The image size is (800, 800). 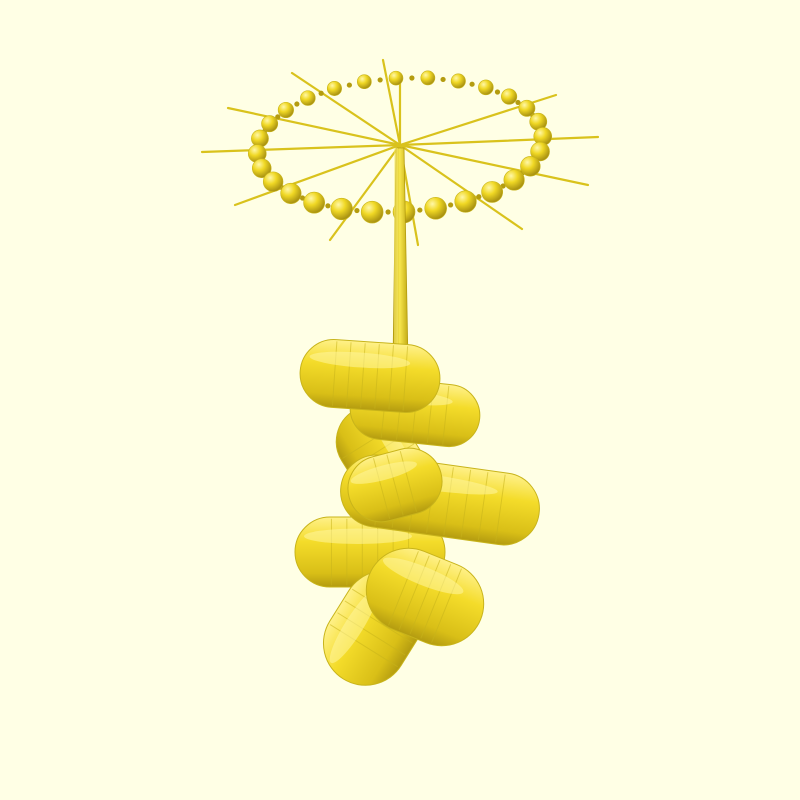 I want to click on ring-spokes, so click(x=400, y=152).